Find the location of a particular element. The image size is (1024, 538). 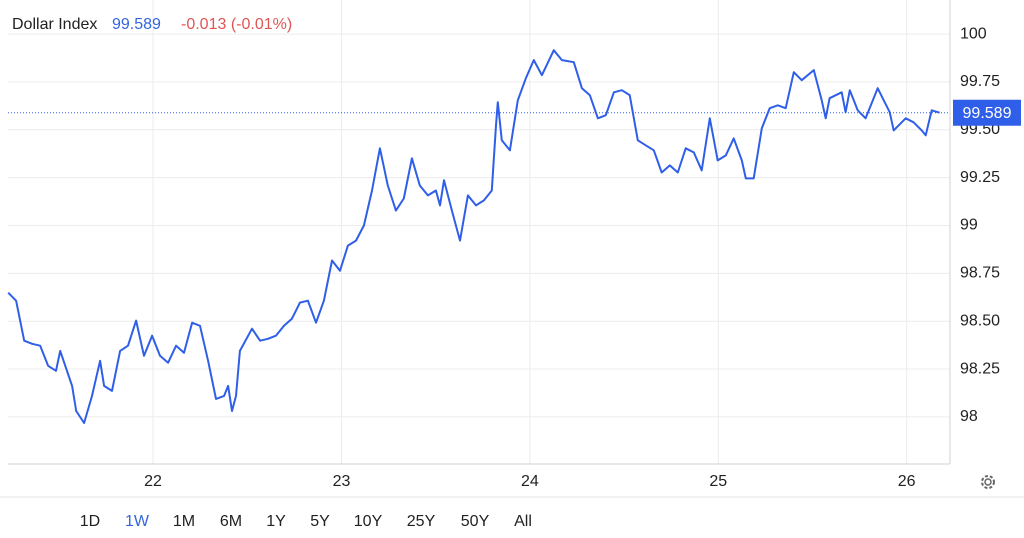

range-button: All is located at coordinates (523, 521).